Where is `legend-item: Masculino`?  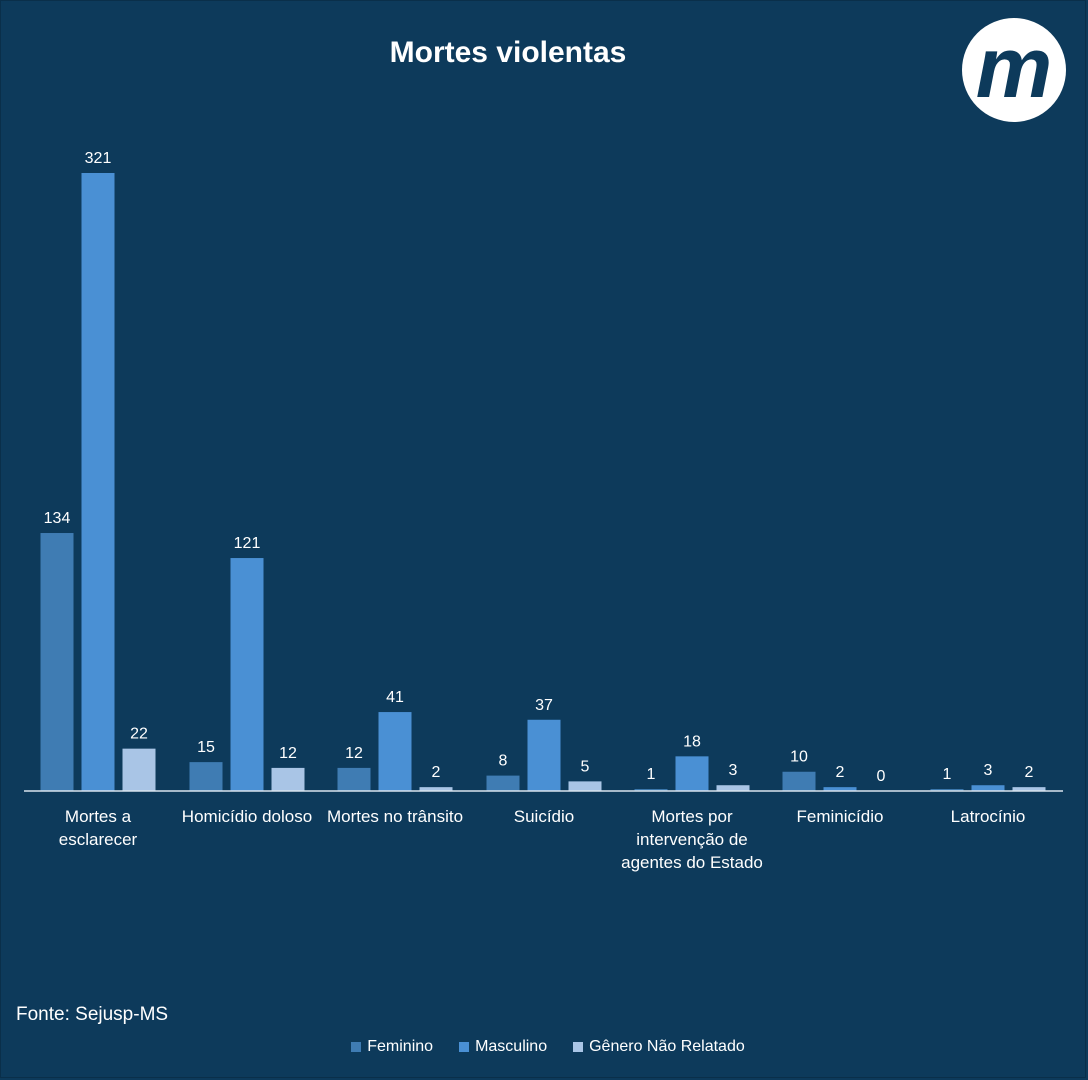
legend-item: Masculino is located at coordinates (503, 1047).